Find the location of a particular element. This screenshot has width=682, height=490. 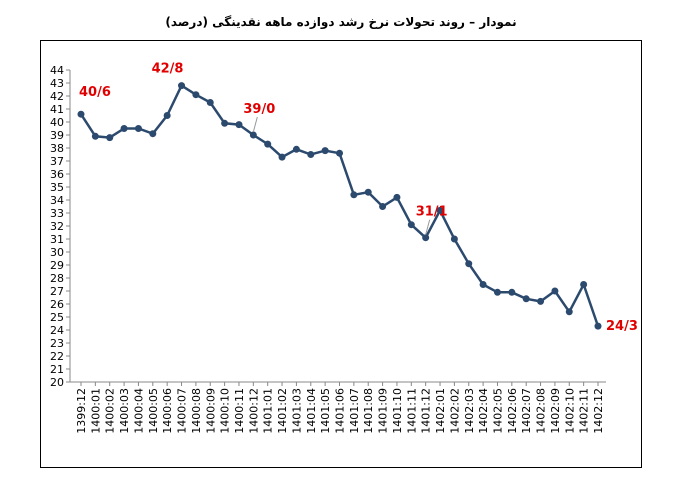

x-tick-label: 1400:12 is located at coordinates (253, 411).